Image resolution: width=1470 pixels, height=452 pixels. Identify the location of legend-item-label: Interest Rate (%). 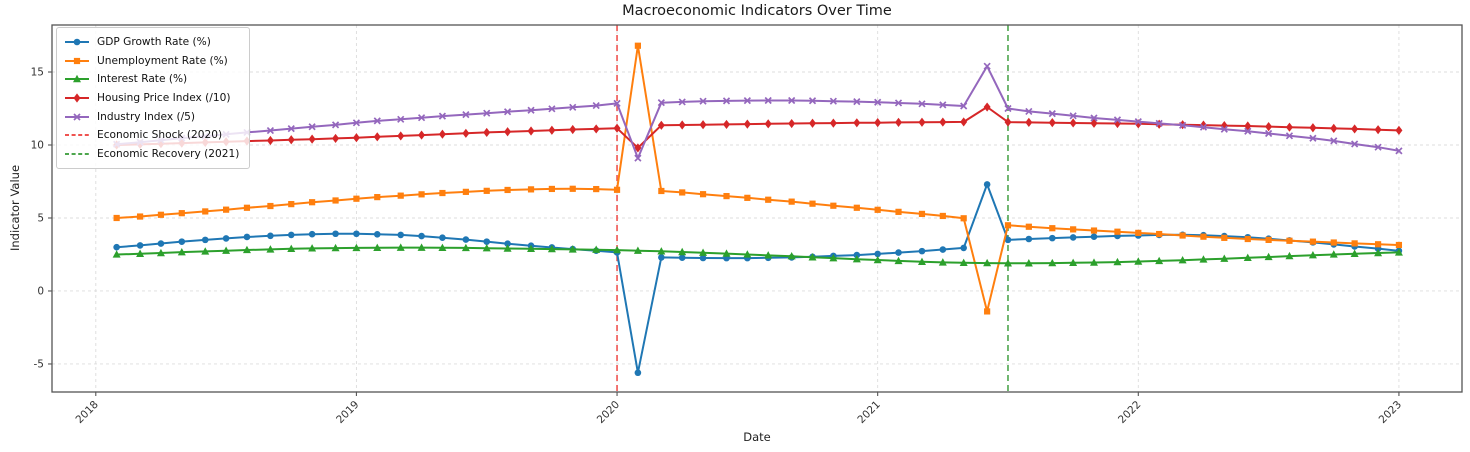
(142, 79).